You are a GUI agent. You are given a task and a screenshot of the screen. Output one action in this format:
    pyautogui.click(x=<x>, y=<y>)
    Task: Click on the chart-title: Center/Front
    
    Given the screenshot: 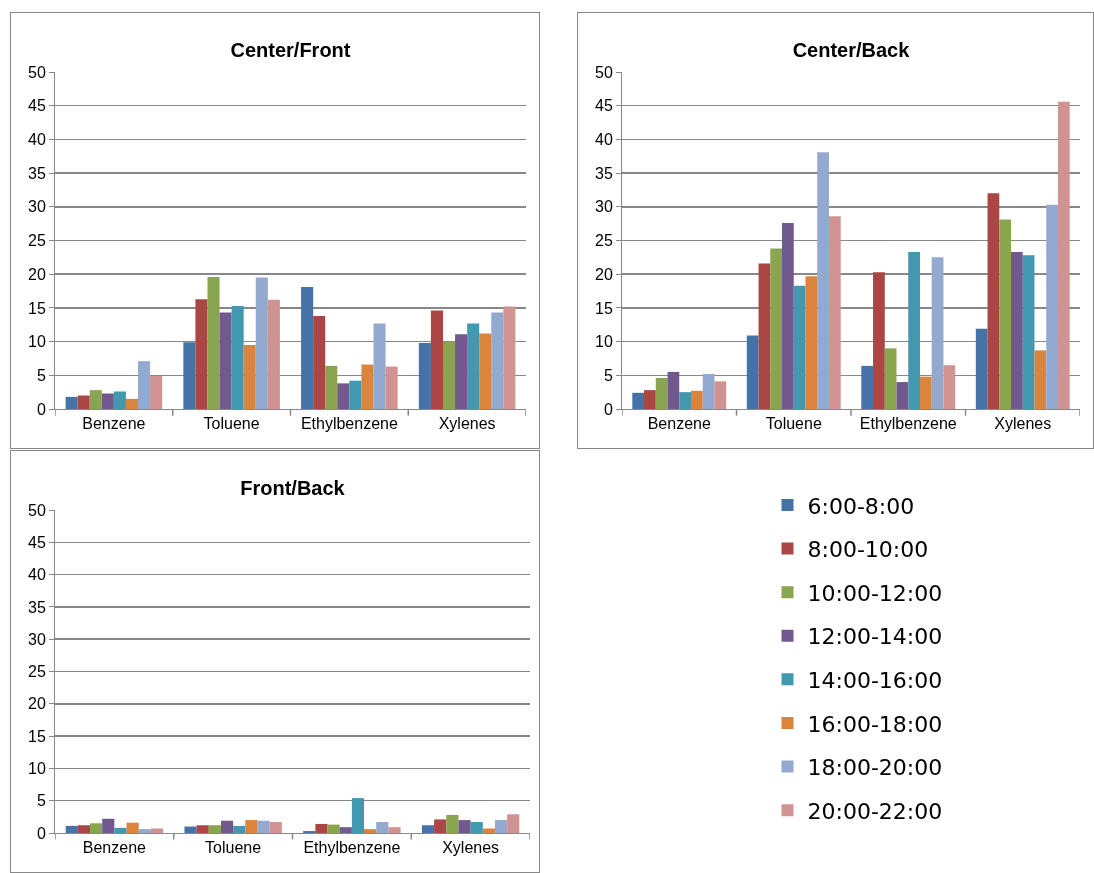 What is the action you would take?
    pyautogui.click(x=290, y=50)
    